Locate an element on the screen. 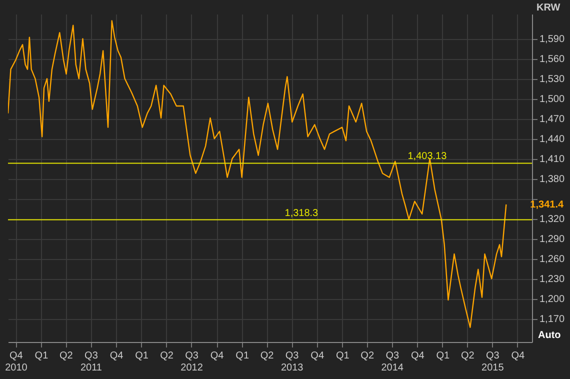 This screenshot has height=379, width=570. y-axis-title: KRW is located at coordinates (548, 8).